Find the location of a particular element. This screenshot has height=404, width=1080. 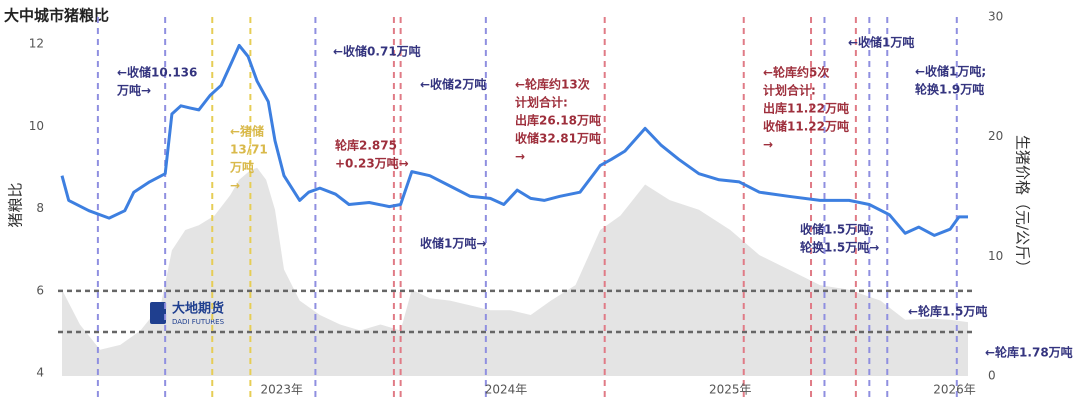

annotation-text: 收储32.81万吨 is located at coordinates (558, 138).